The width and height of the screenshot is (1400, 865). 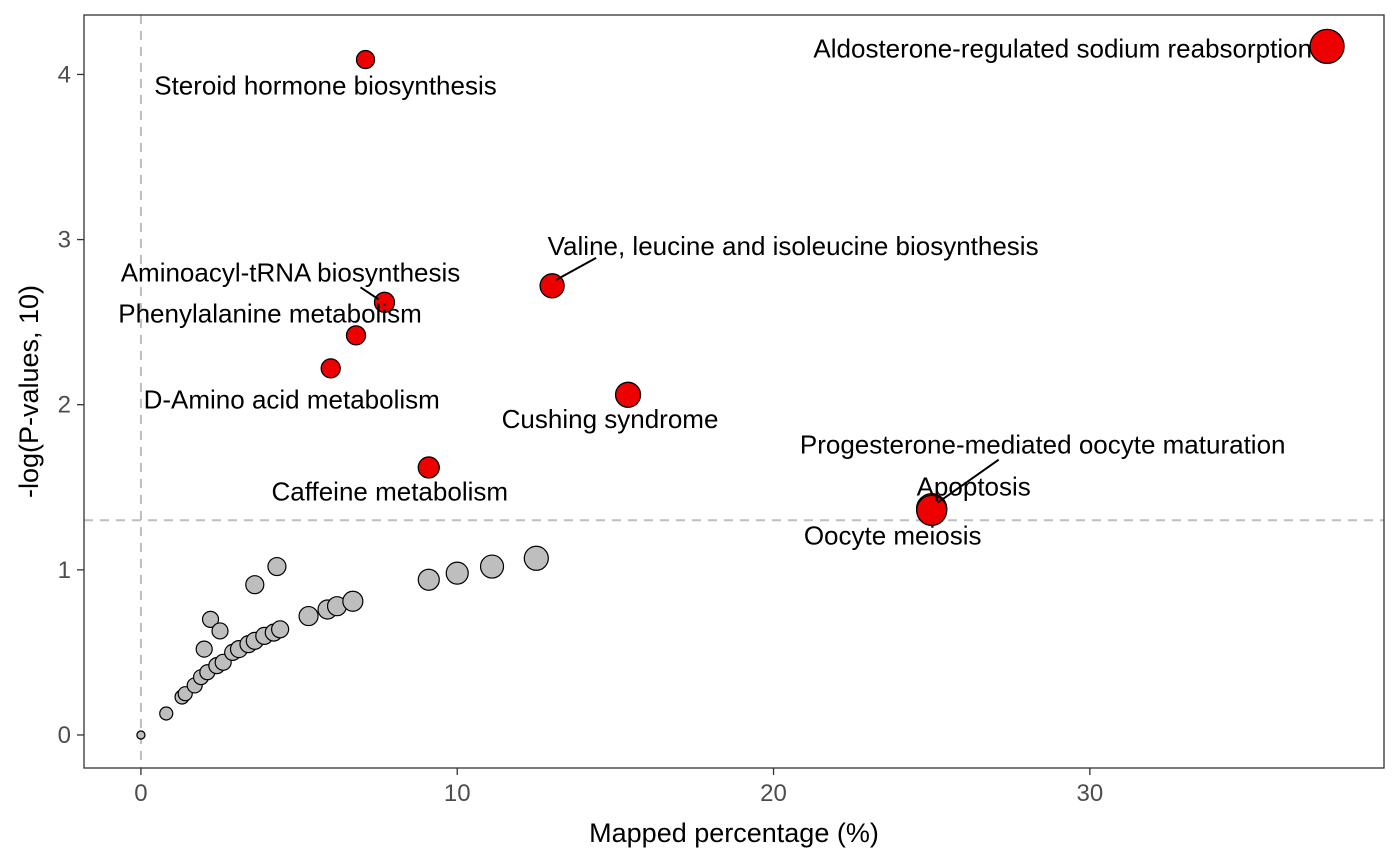 What do you see at coordinates (893, 535) in the screenshot?
I see `label-oocyte-meiosis: Oocyte meiosis` at bounding box center [893, 535].